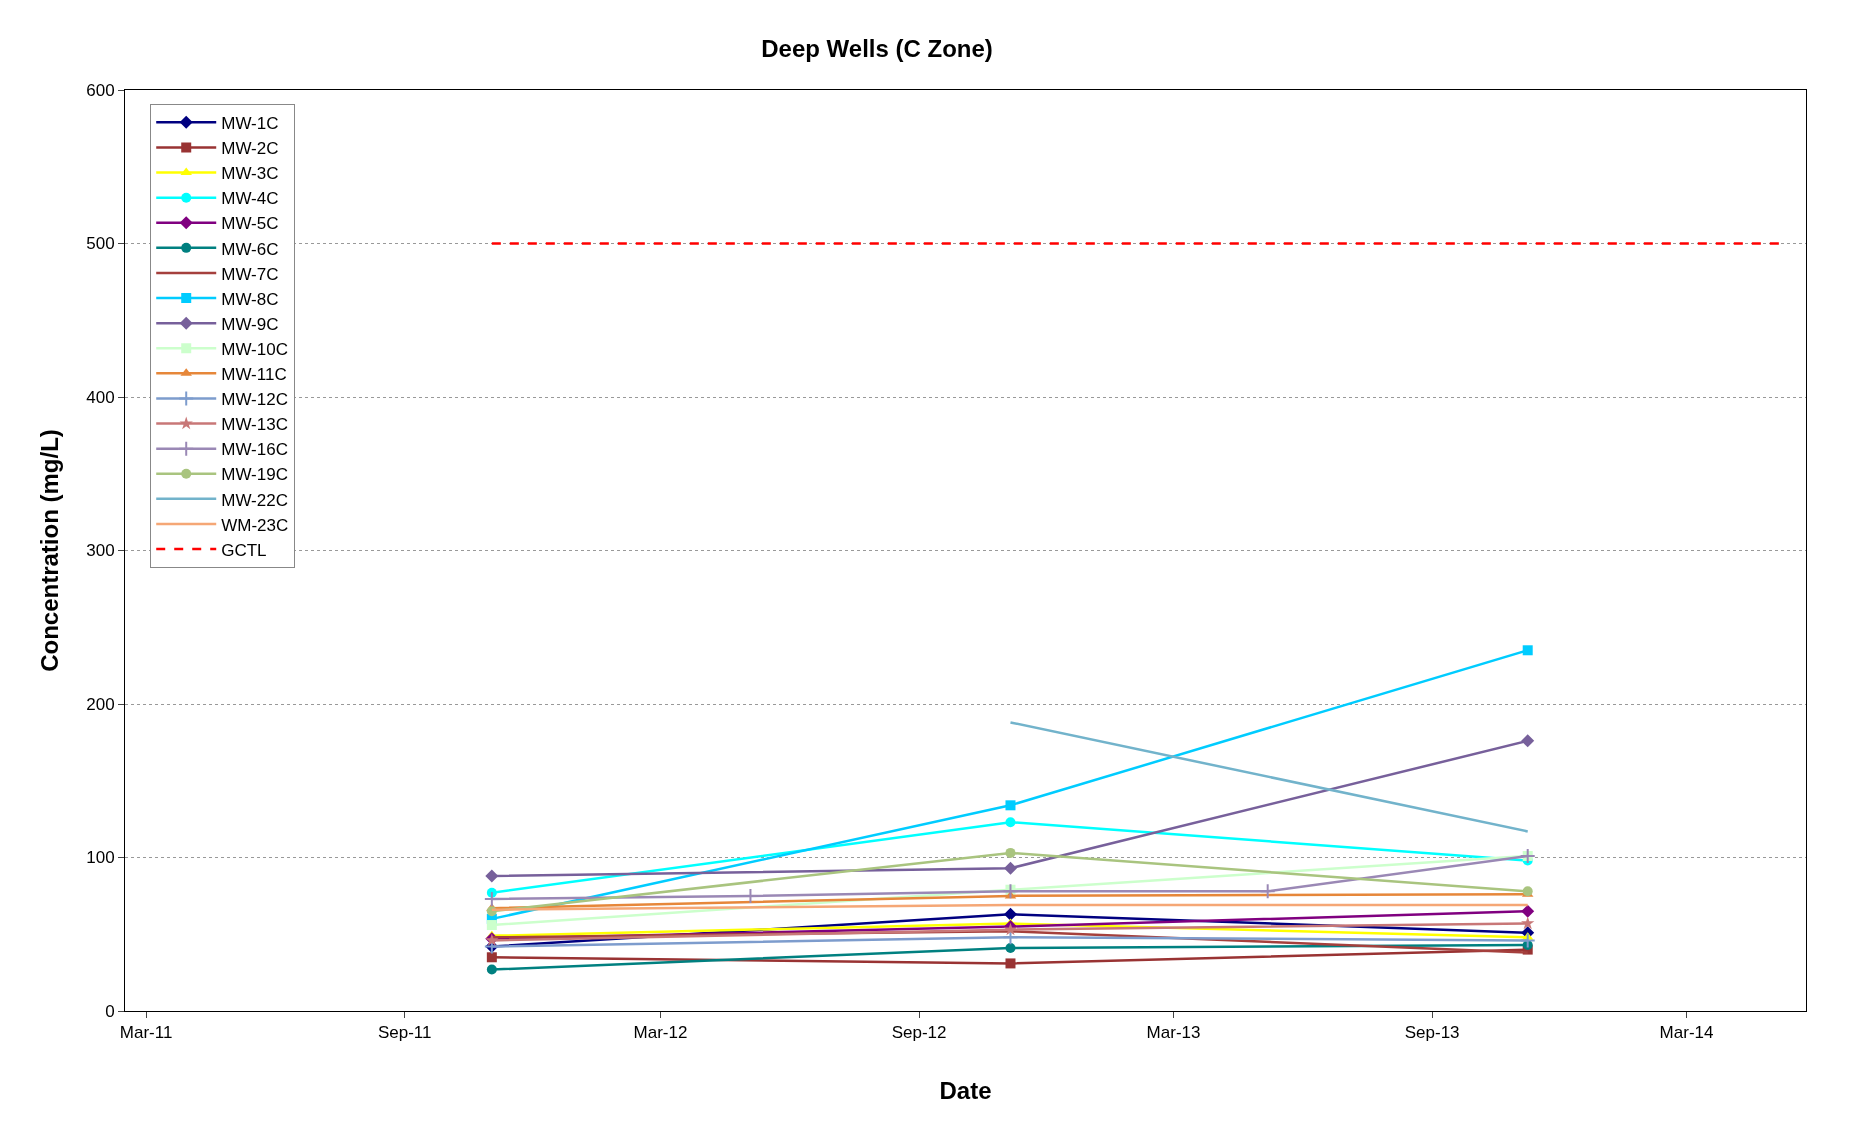  I want to click on x-tick-label: Mar-13, so click(1173, 1033).